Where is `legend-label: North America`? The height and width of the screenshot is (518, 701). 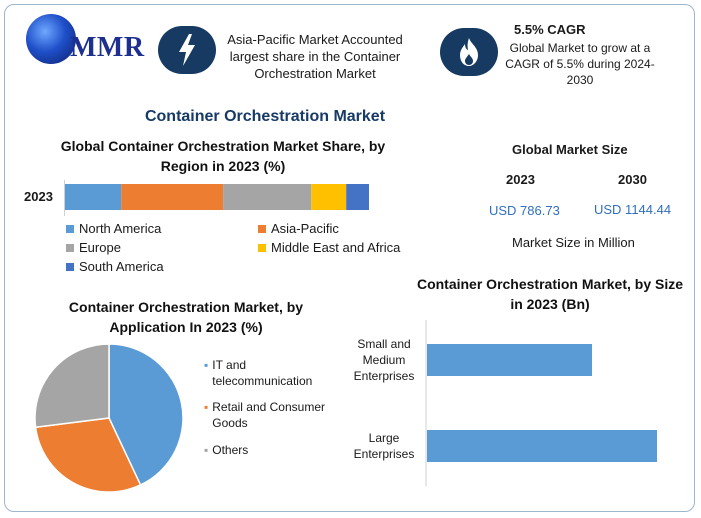 legend-label: North America is located at coordinates (120, 228).